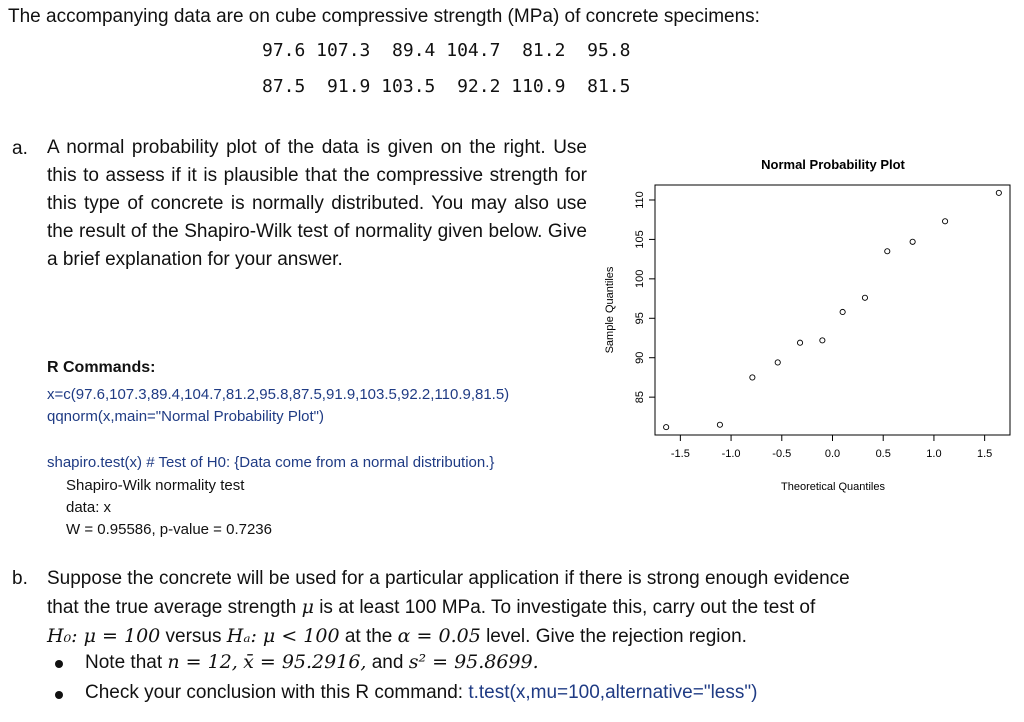  Describe the element at coordinates (307, 607) in the screenshot. I see `mu-symbol: μ` at that location.